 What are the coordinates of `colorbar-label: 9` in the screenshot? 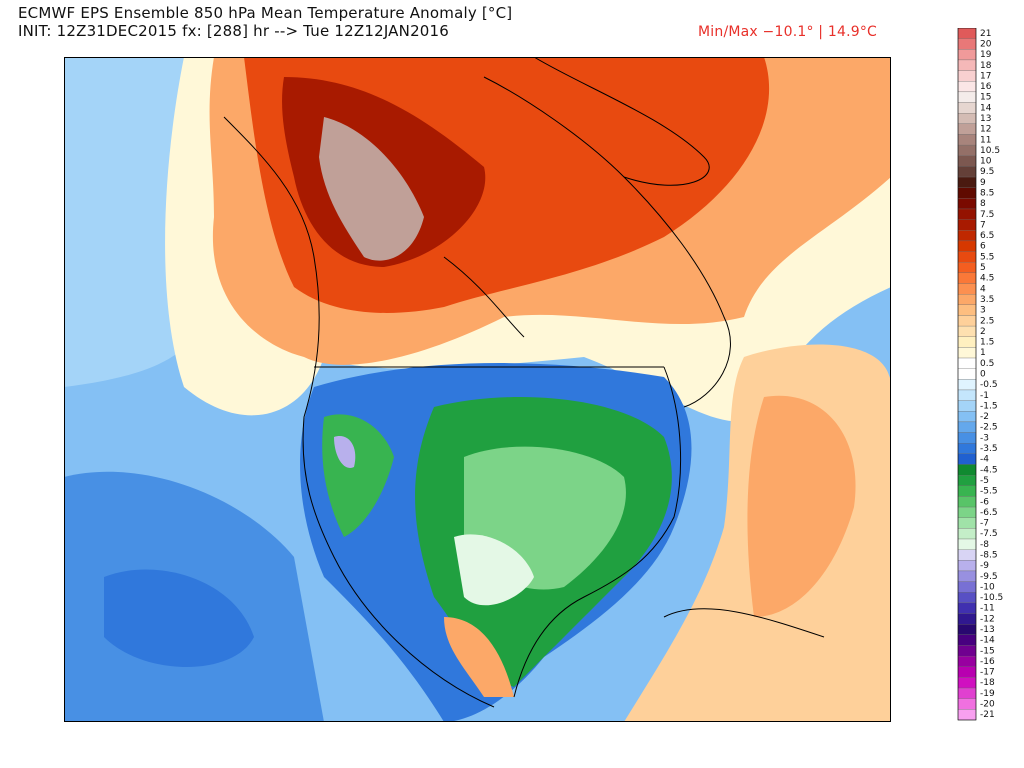 It's located at (983, 183).